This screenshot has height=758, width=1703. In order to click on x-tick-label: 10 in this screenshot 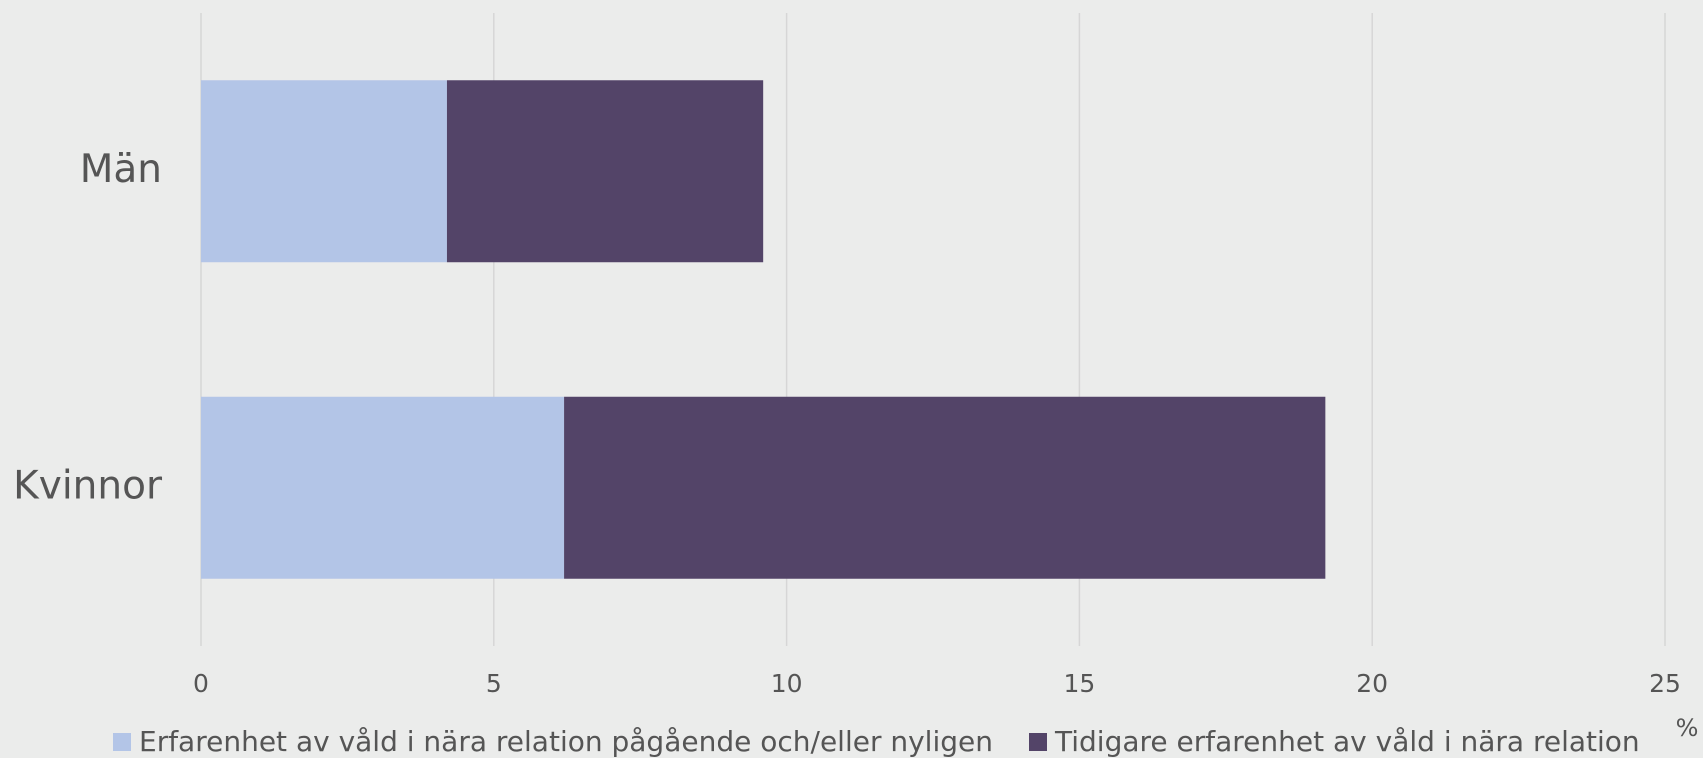, I will do `click(787, 683)`.